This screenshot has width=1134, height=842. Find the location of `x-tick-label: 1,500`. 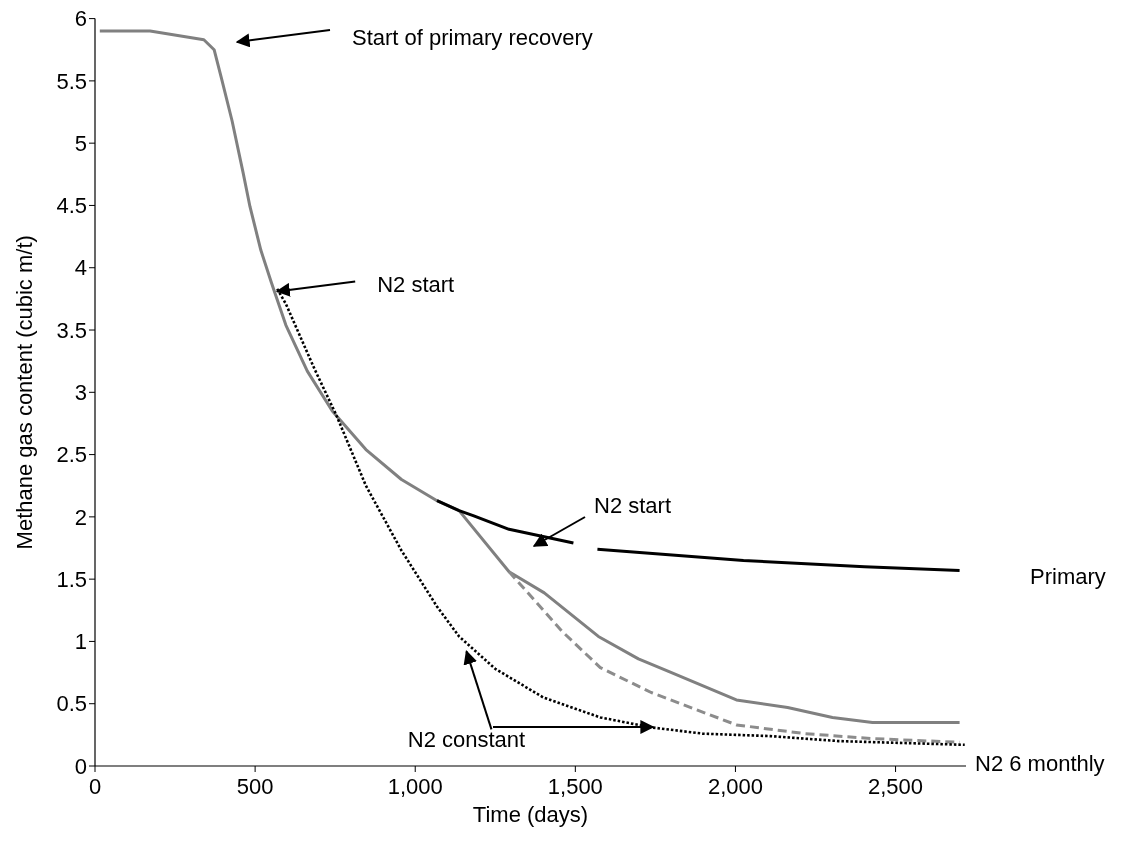

x-tick-label: 1,500 is located at coordinates (575, 786).